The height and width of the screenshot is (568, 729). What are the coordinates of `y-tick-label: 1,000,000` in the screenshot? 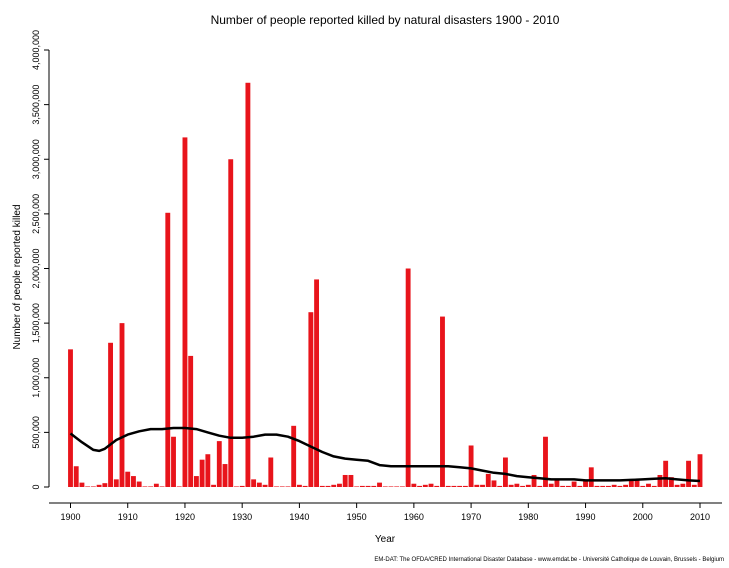 It's located at (36, 378).